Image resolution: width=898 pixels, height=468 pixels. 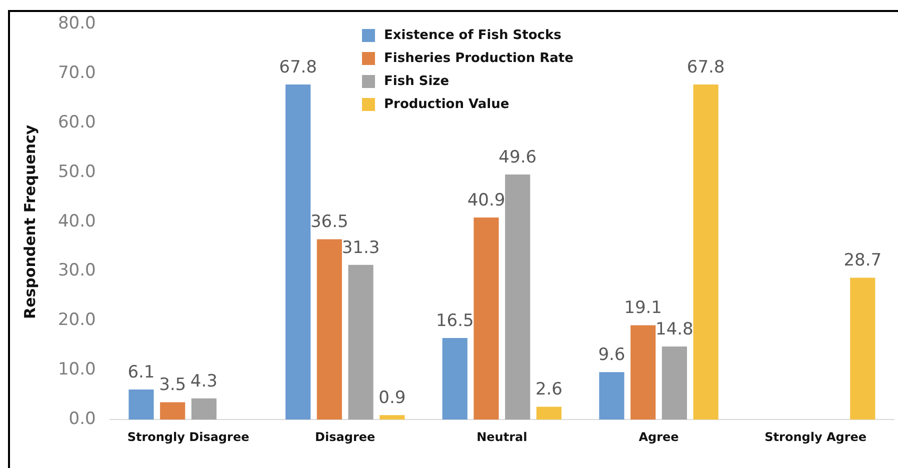 I want to click on x-tick-label: Strongly Disagree, so click(x=188, y=437).